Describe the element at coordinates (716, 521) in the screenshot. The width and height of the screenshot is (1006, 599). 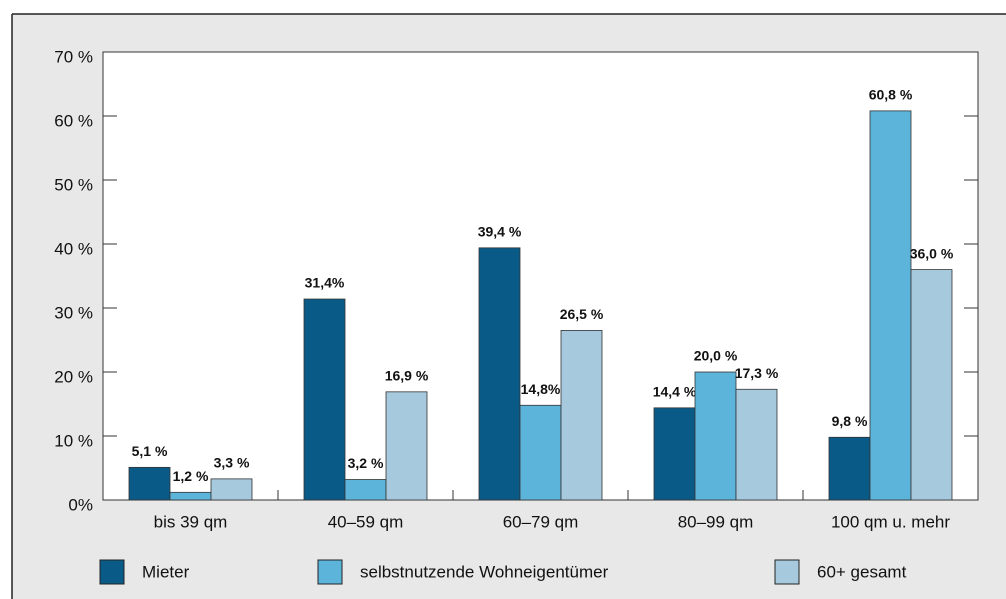
I see `x-tick-label: 80–99 qm` at that location.